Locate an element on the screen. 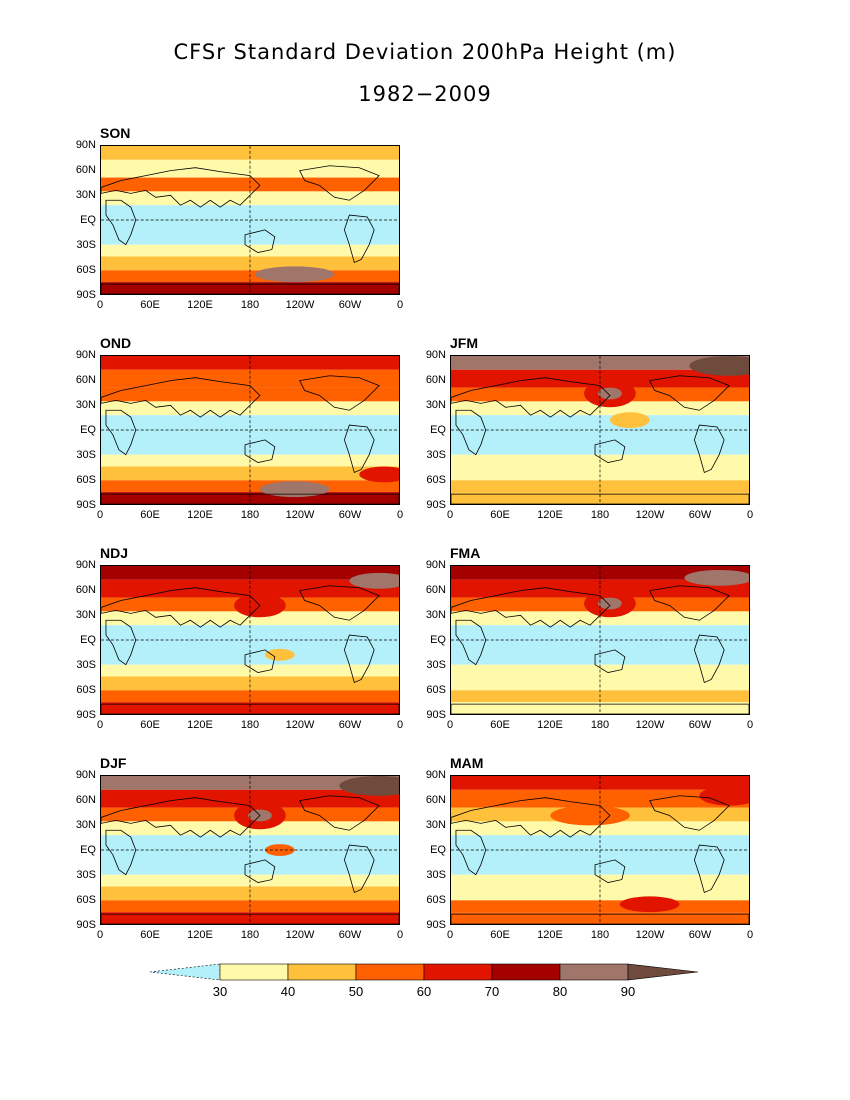  longitude-tick-label: 180 is located at coordinates (250, 305).